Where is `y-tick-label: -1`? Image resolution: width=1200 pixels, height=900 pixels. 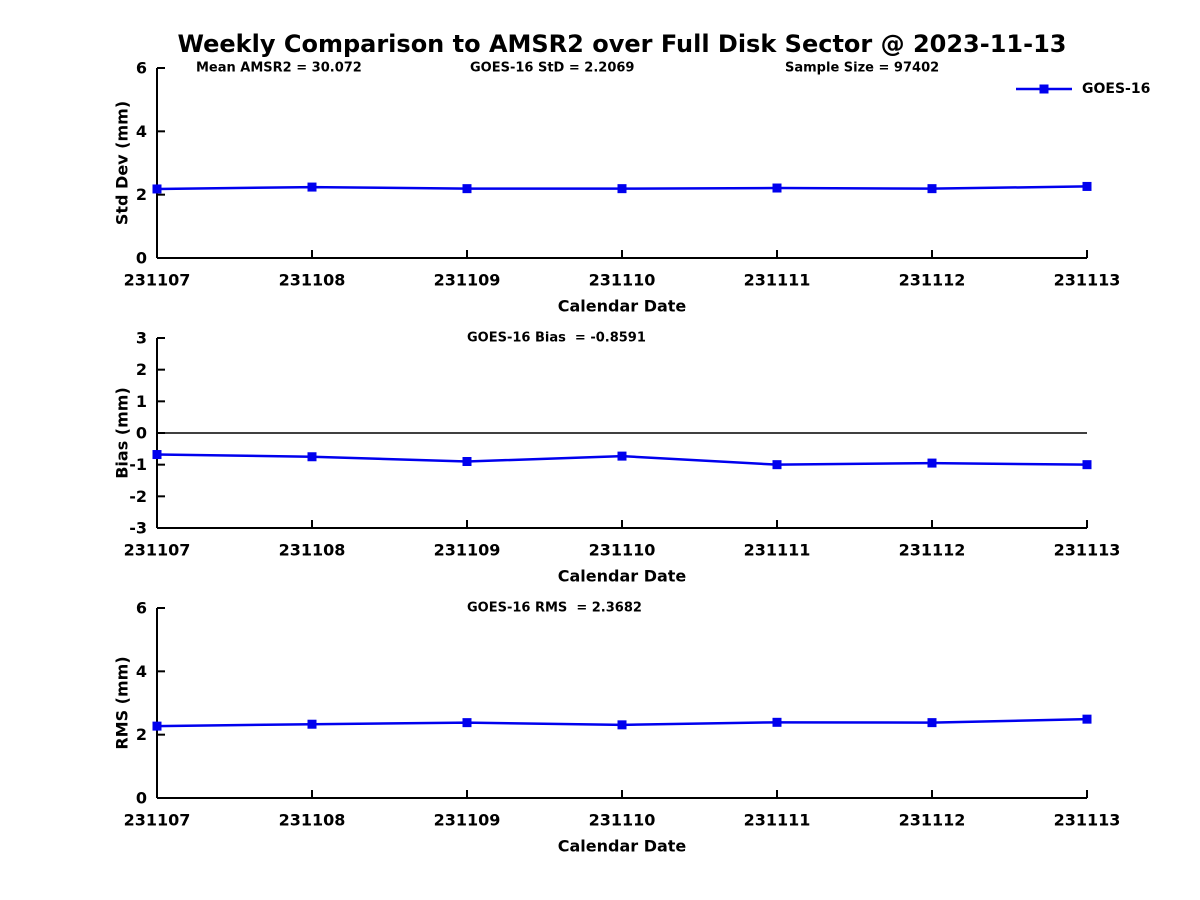 y-tick-label: -1 is located at coordinates (138, 464).